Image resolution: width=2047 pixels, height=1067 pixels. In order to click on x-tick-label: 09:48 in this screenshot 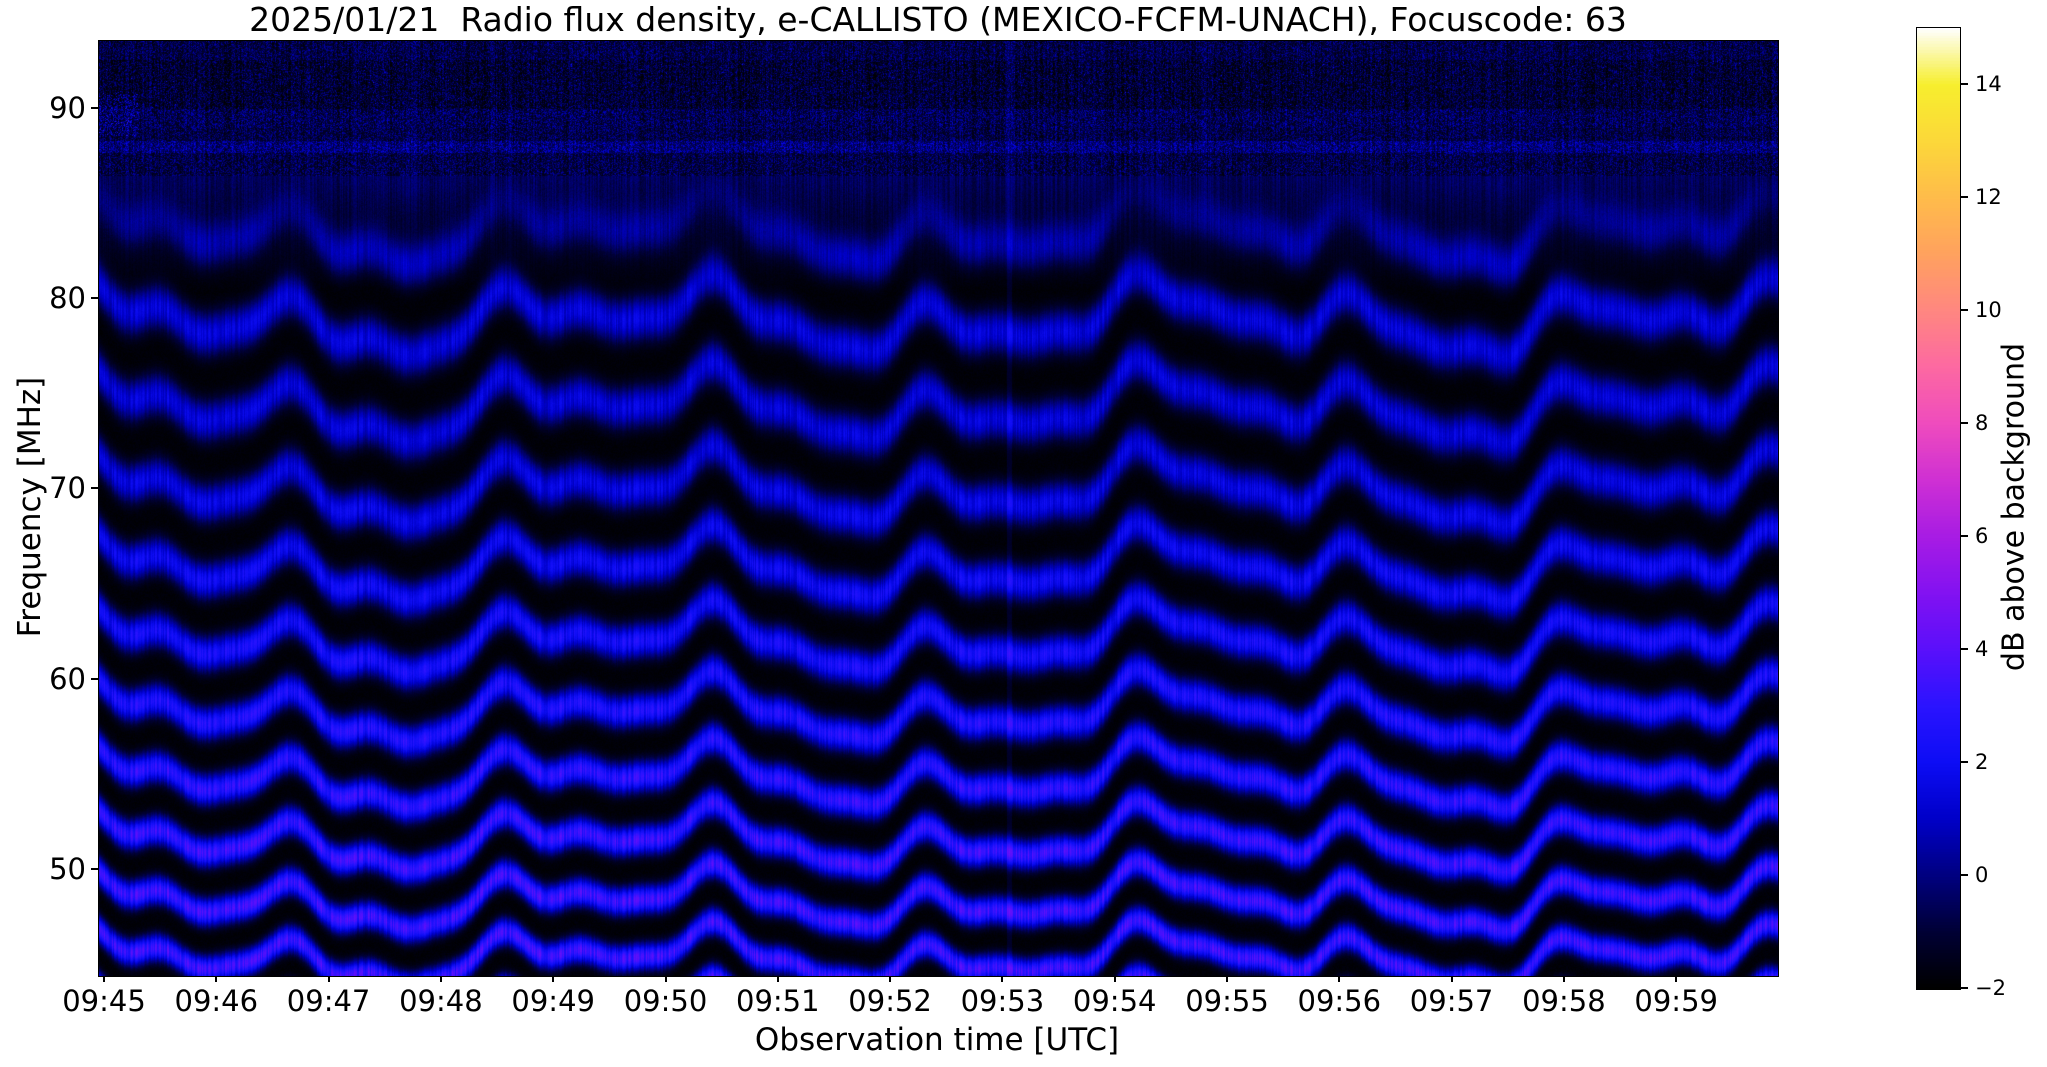, I will do `click(441, 1001)`.